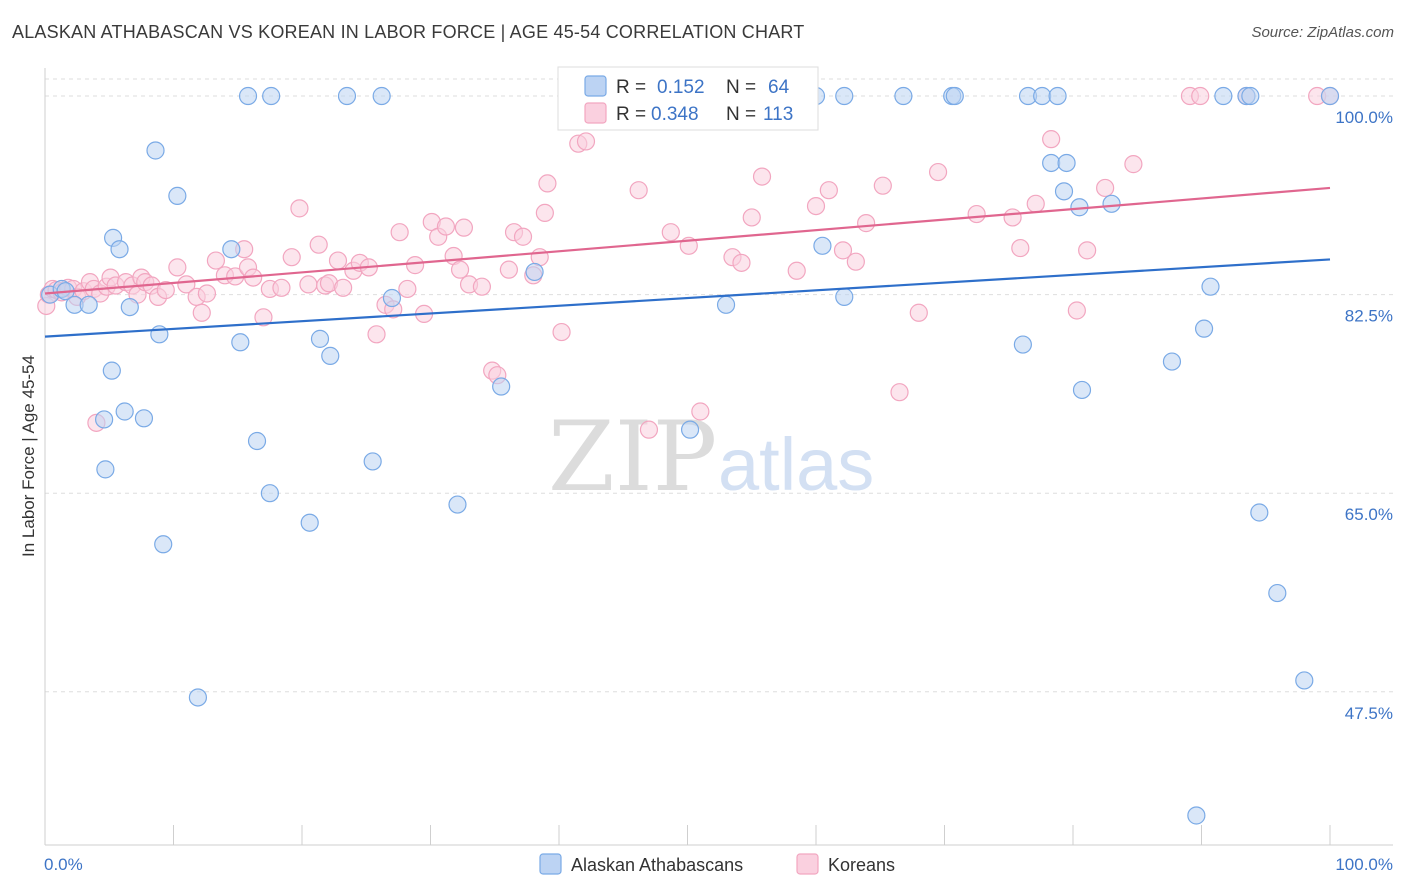 The width and height of the screenshot is (1406, 892). Describe the element at coordinates (681, 87) in the screenshot. I see `legend-r-value-athabascan: 0.152` at that location.